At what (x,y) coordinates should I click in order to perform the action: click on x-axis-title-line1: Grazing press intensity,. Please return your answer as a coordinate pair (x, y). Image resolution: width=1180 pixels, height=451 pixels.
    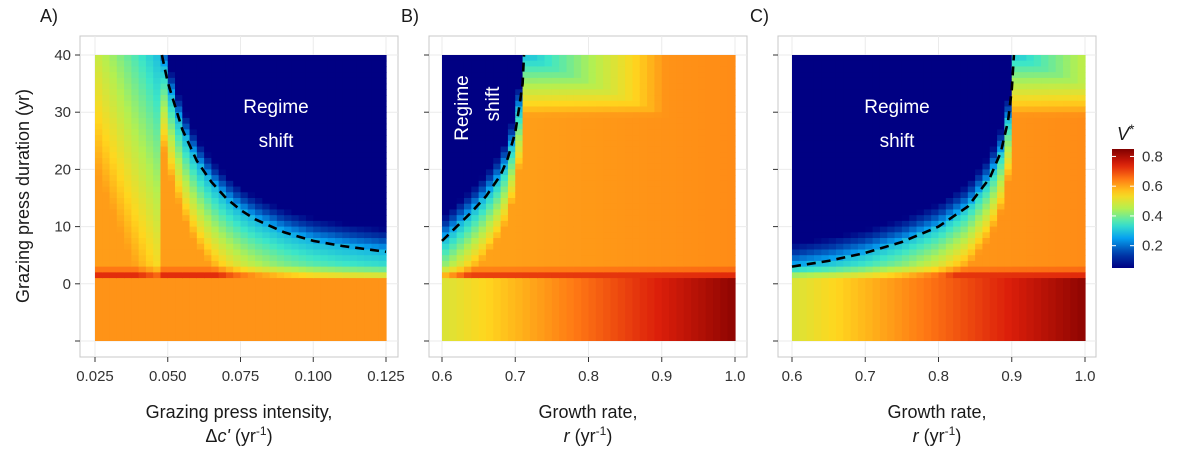
    Looking at the image, I should click on (239, 412).